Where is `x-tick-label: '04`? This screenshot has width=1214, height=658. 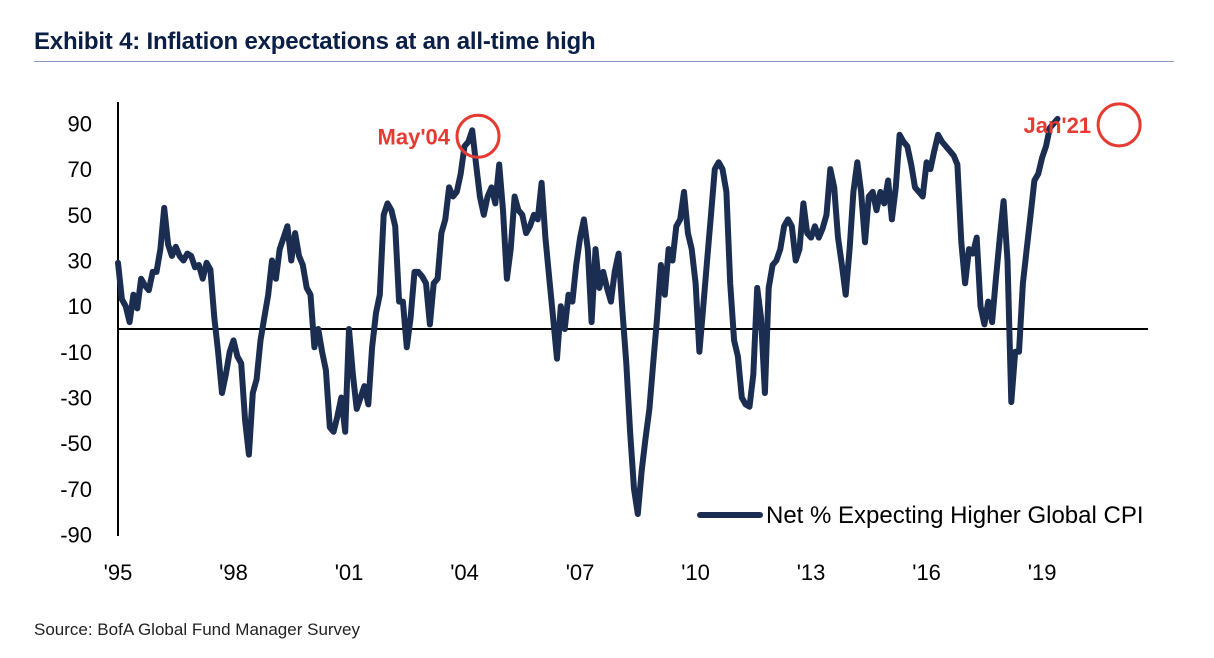 x-tick-label: '04 is located at coordinates (464, 572).